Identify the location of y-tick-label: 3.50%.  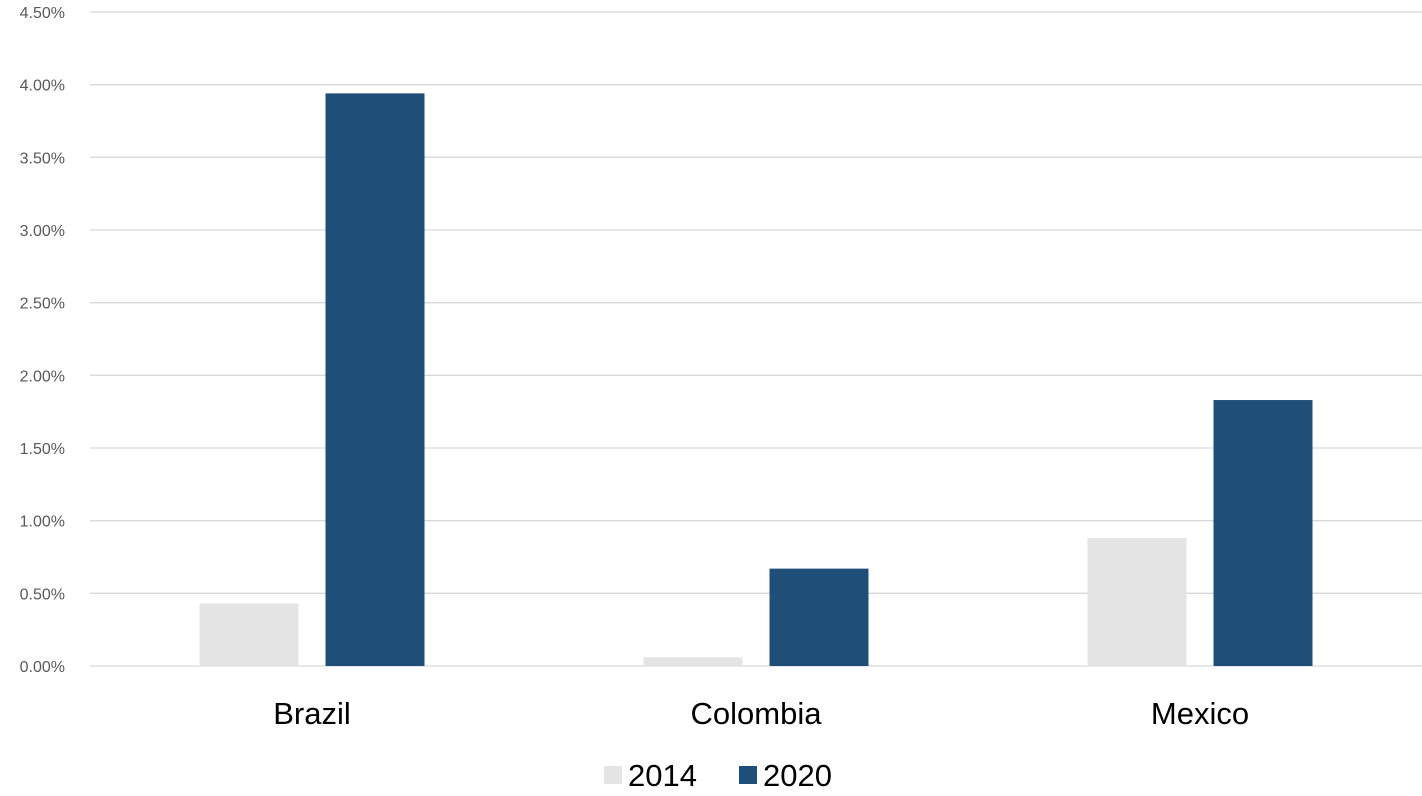
(42, 158).